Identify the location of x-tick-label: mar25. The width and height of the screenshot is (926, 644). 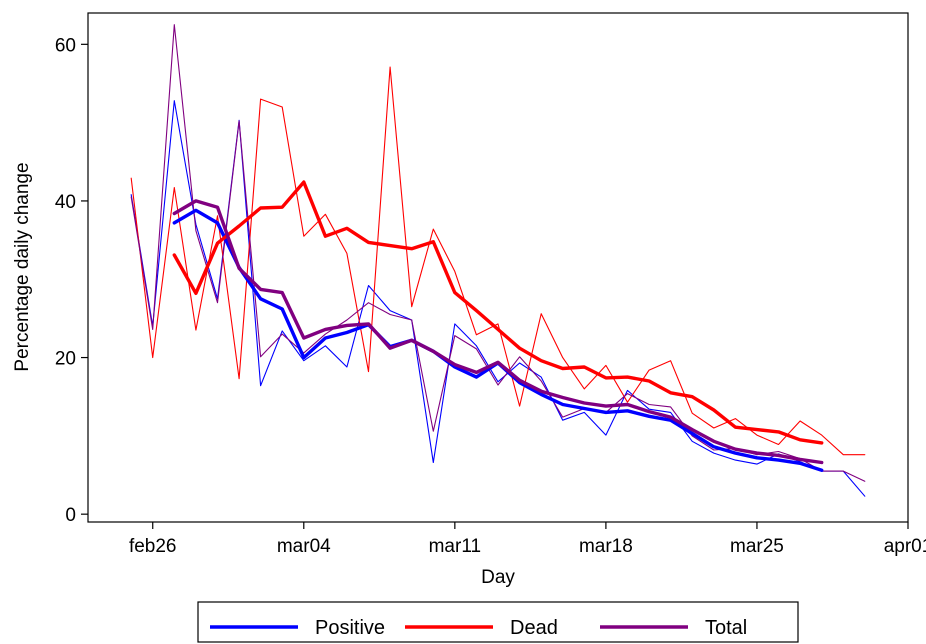
(757, 546).